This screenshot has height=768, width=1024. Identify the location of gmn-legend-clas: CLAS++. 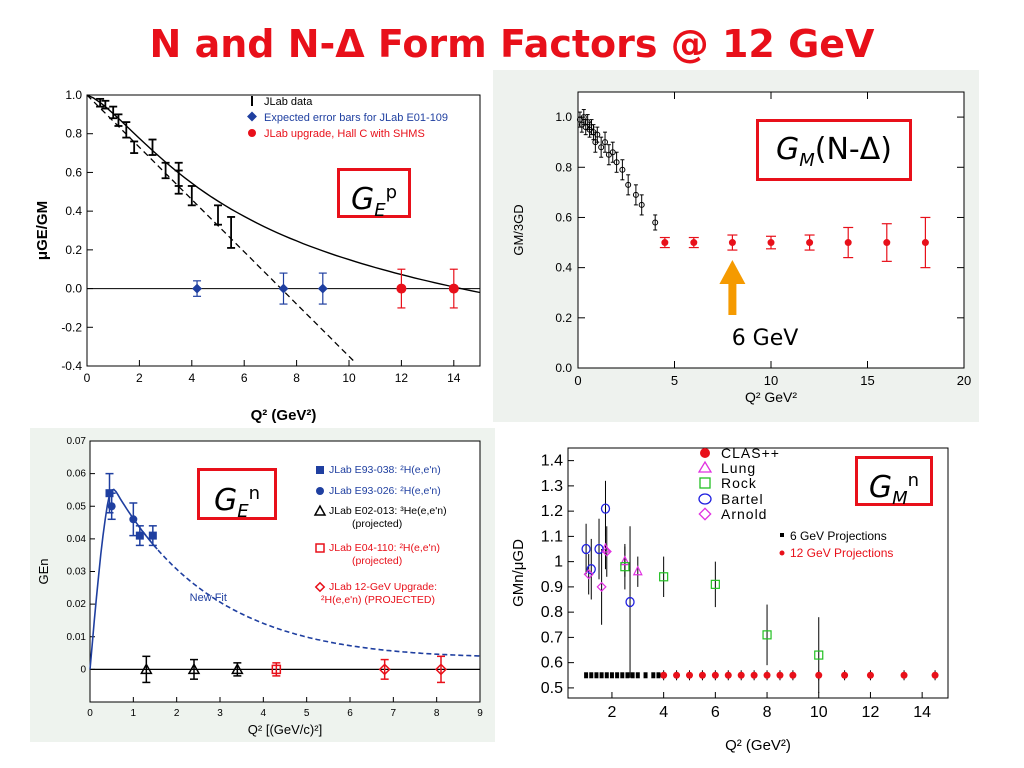
(750, 453).